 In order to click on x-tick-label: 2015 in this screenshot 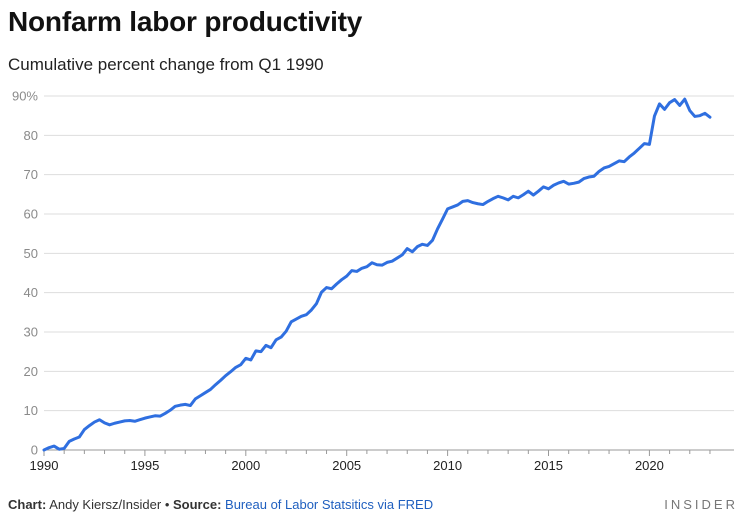, I will do `click(548, 465)`.